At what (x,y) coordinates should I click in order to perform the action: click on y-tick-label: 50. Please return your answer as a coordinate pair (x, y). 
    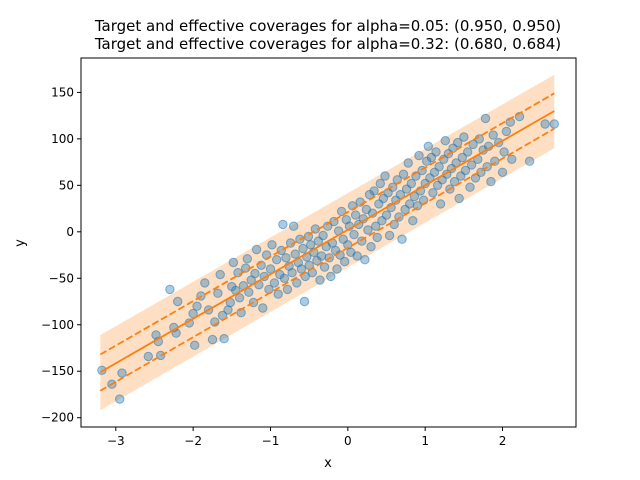
    Looking at the image, I should click on (66, 185).